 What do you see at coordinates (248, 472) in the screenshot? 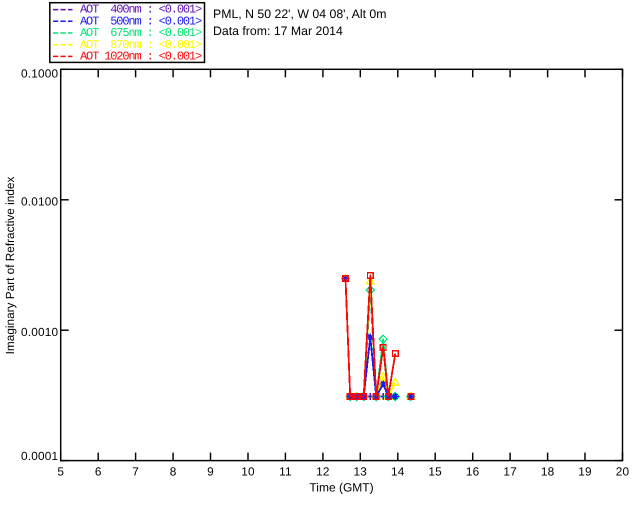
I see `svg-text: 10` at bounding box center [248, 472].